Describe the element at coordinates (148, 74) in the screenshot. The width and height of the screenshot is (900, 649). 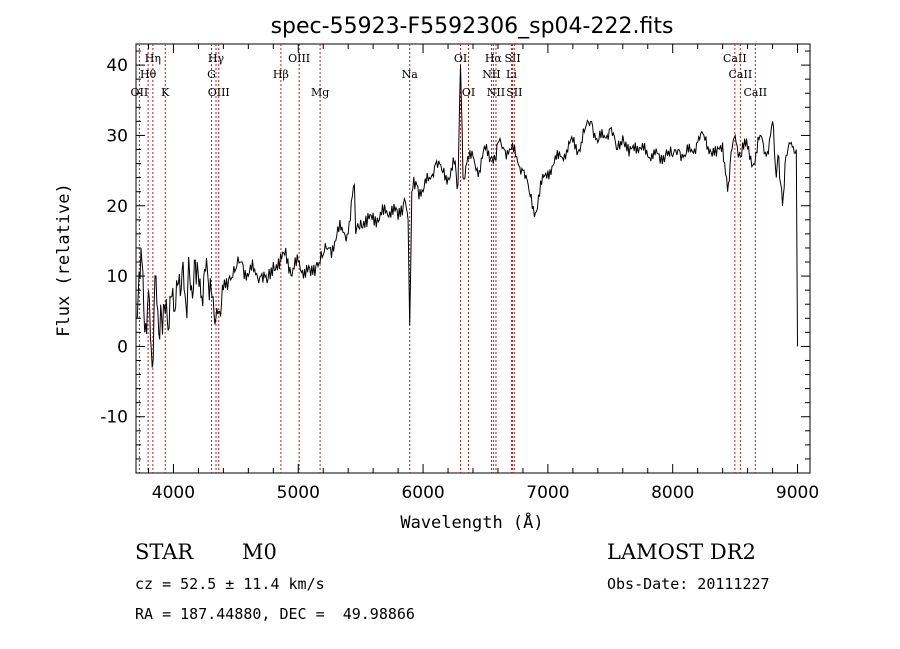
I see `line-marker-label: Hθ` at that location.